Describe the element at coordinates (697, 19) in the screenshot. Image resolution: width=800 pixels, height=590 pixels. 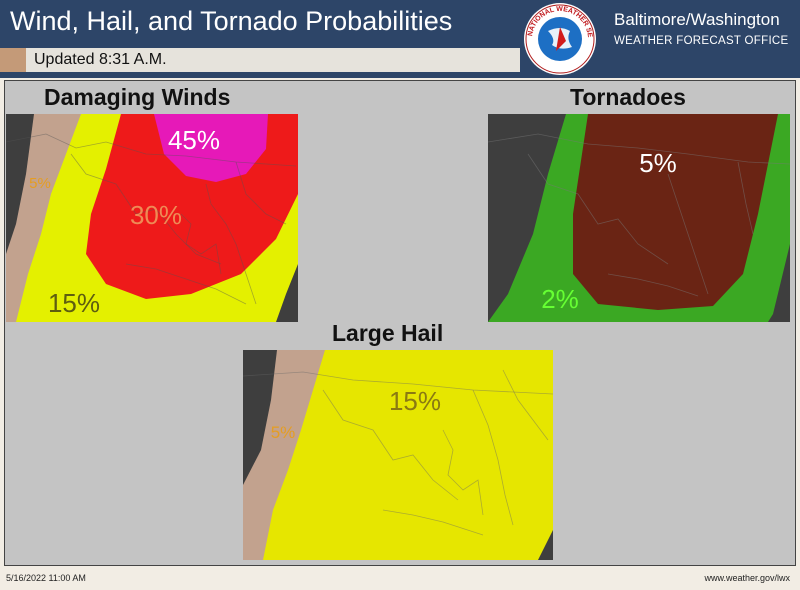
I see `office-name: Baltimore/Washington` at that location.